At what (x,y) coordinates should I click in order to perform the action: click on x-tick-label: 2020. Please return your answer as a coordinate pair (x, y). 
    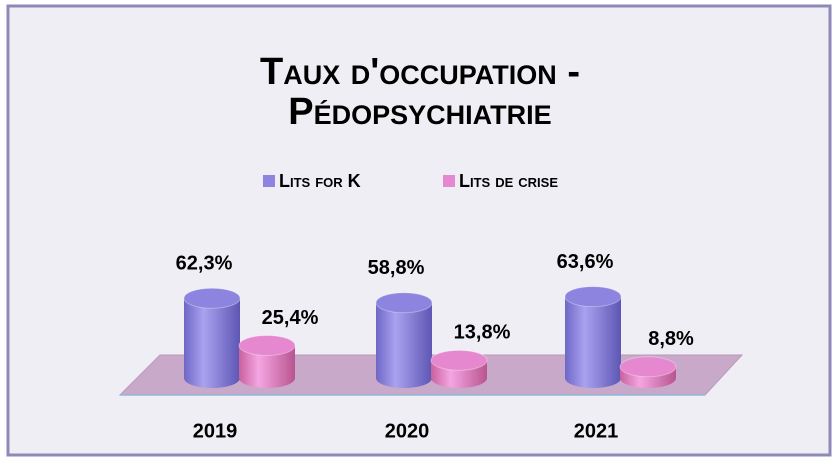
    Looking at the image, I should click on (407, 431).